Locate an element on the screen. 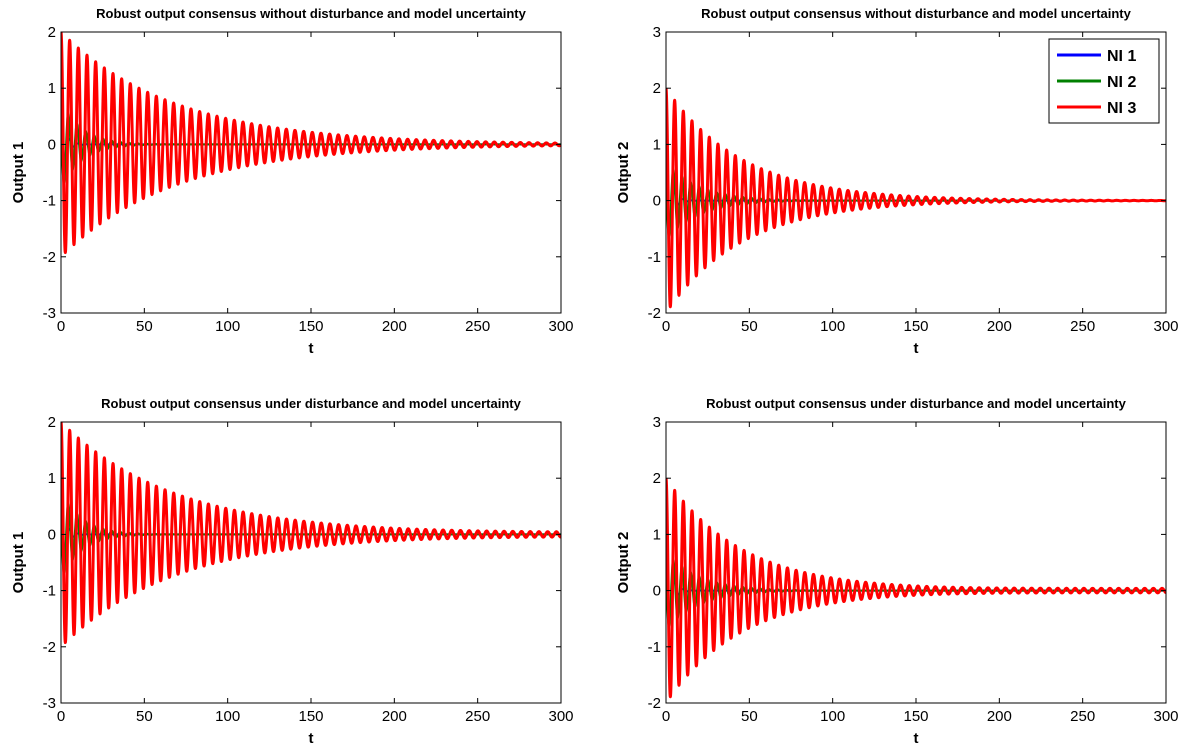 The image size is (1184, 749). legend-entry: NI 1 is located at coordinates (1121, 56).